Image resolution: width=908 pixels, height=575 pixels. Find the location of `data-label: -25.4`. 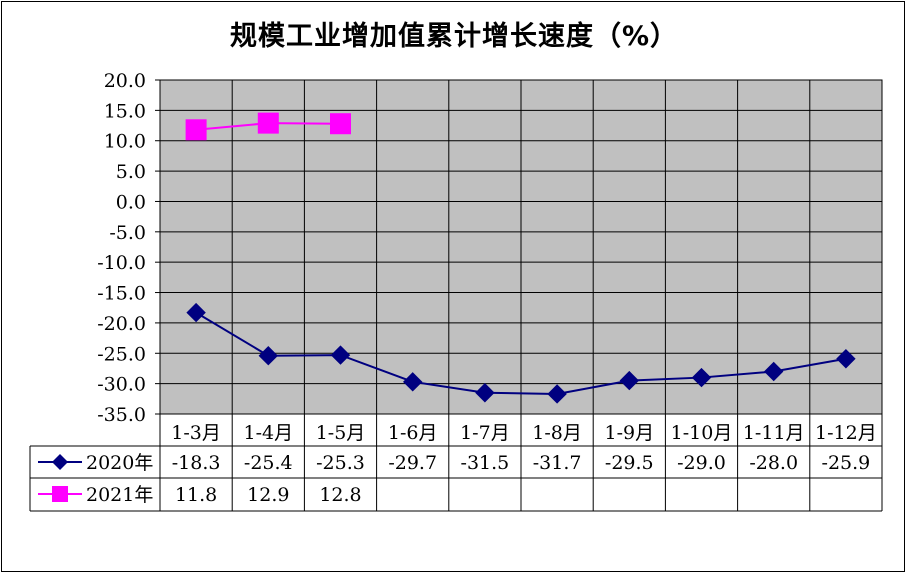

data-label: -25.4 is located at coordinates (268, 463).